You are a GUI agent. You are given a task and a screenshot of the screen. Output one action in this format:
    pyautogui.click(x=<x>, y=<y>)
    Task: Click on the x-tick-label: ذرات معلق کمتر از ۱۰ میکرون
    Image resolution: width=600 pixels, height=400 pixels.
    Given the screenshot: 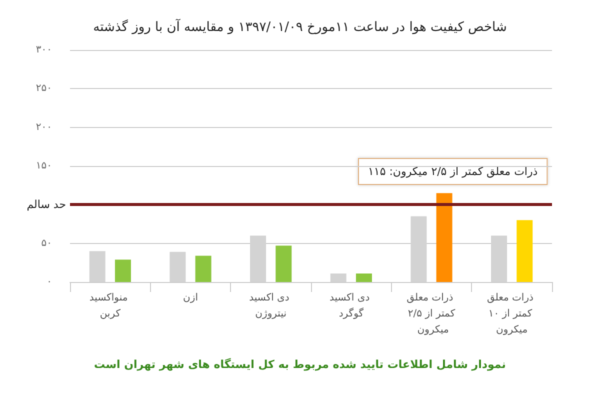 What is the action you would take?
    pyautogui.click(x=511, y=314)
    